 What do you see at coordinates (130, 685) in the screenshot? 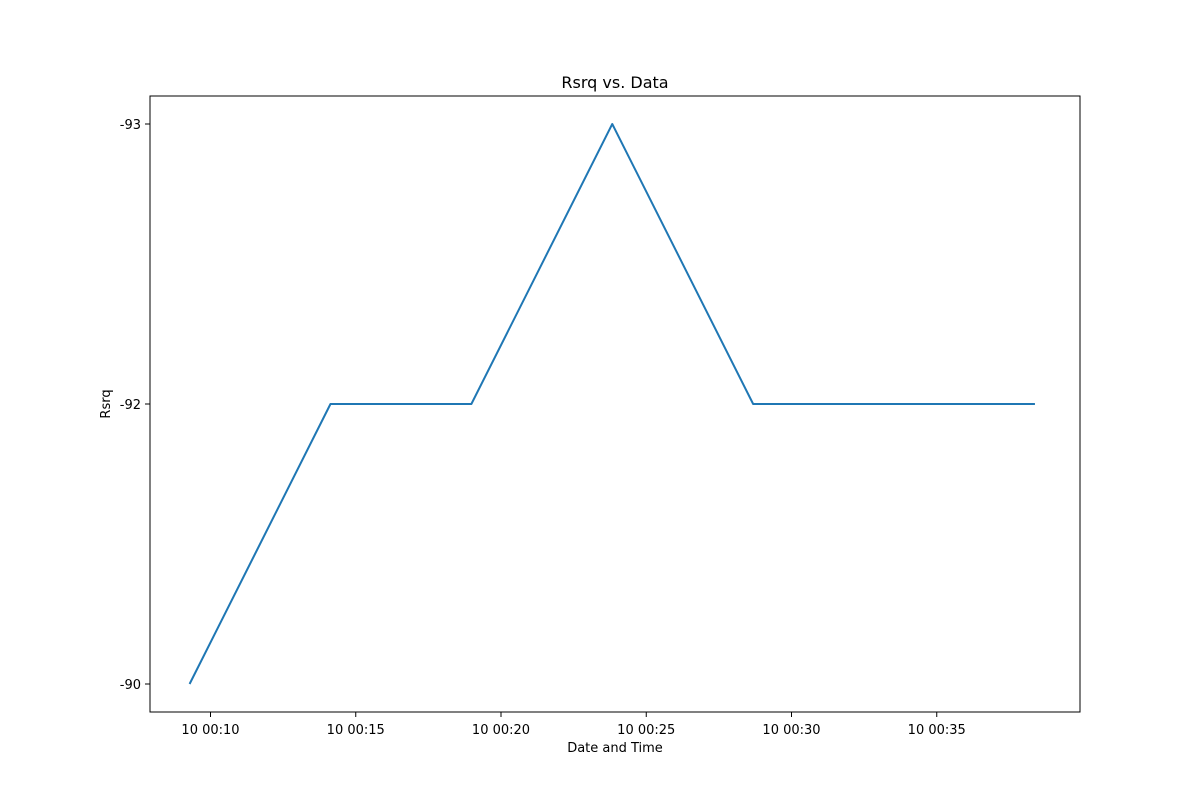
I see `y-tick-label: -90` at bounding box center [130, 685].